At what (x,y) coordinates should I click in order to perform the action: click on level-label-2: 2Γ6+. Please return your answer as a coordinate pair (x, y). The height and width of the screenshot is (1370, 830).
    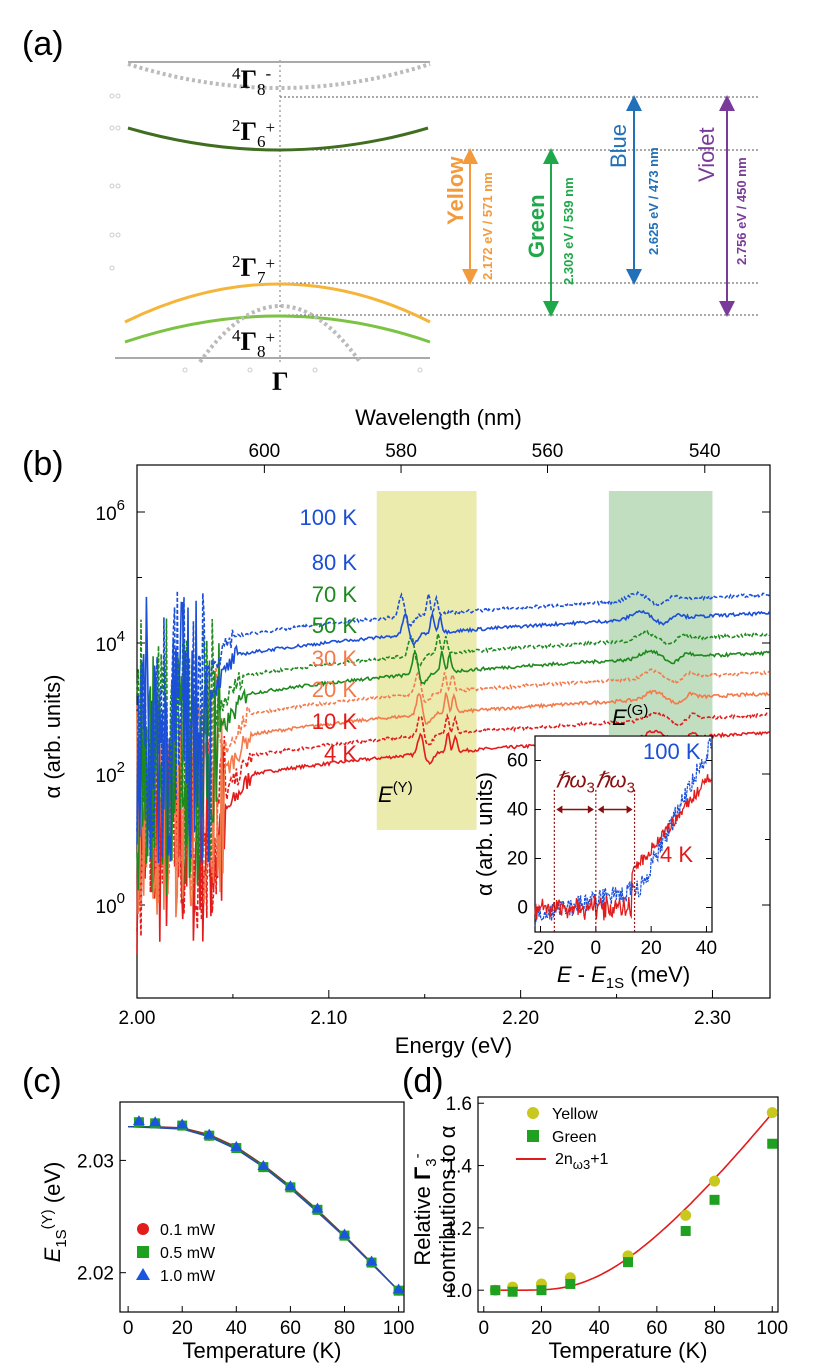
    Looking at the image, I should click on (253, 133).